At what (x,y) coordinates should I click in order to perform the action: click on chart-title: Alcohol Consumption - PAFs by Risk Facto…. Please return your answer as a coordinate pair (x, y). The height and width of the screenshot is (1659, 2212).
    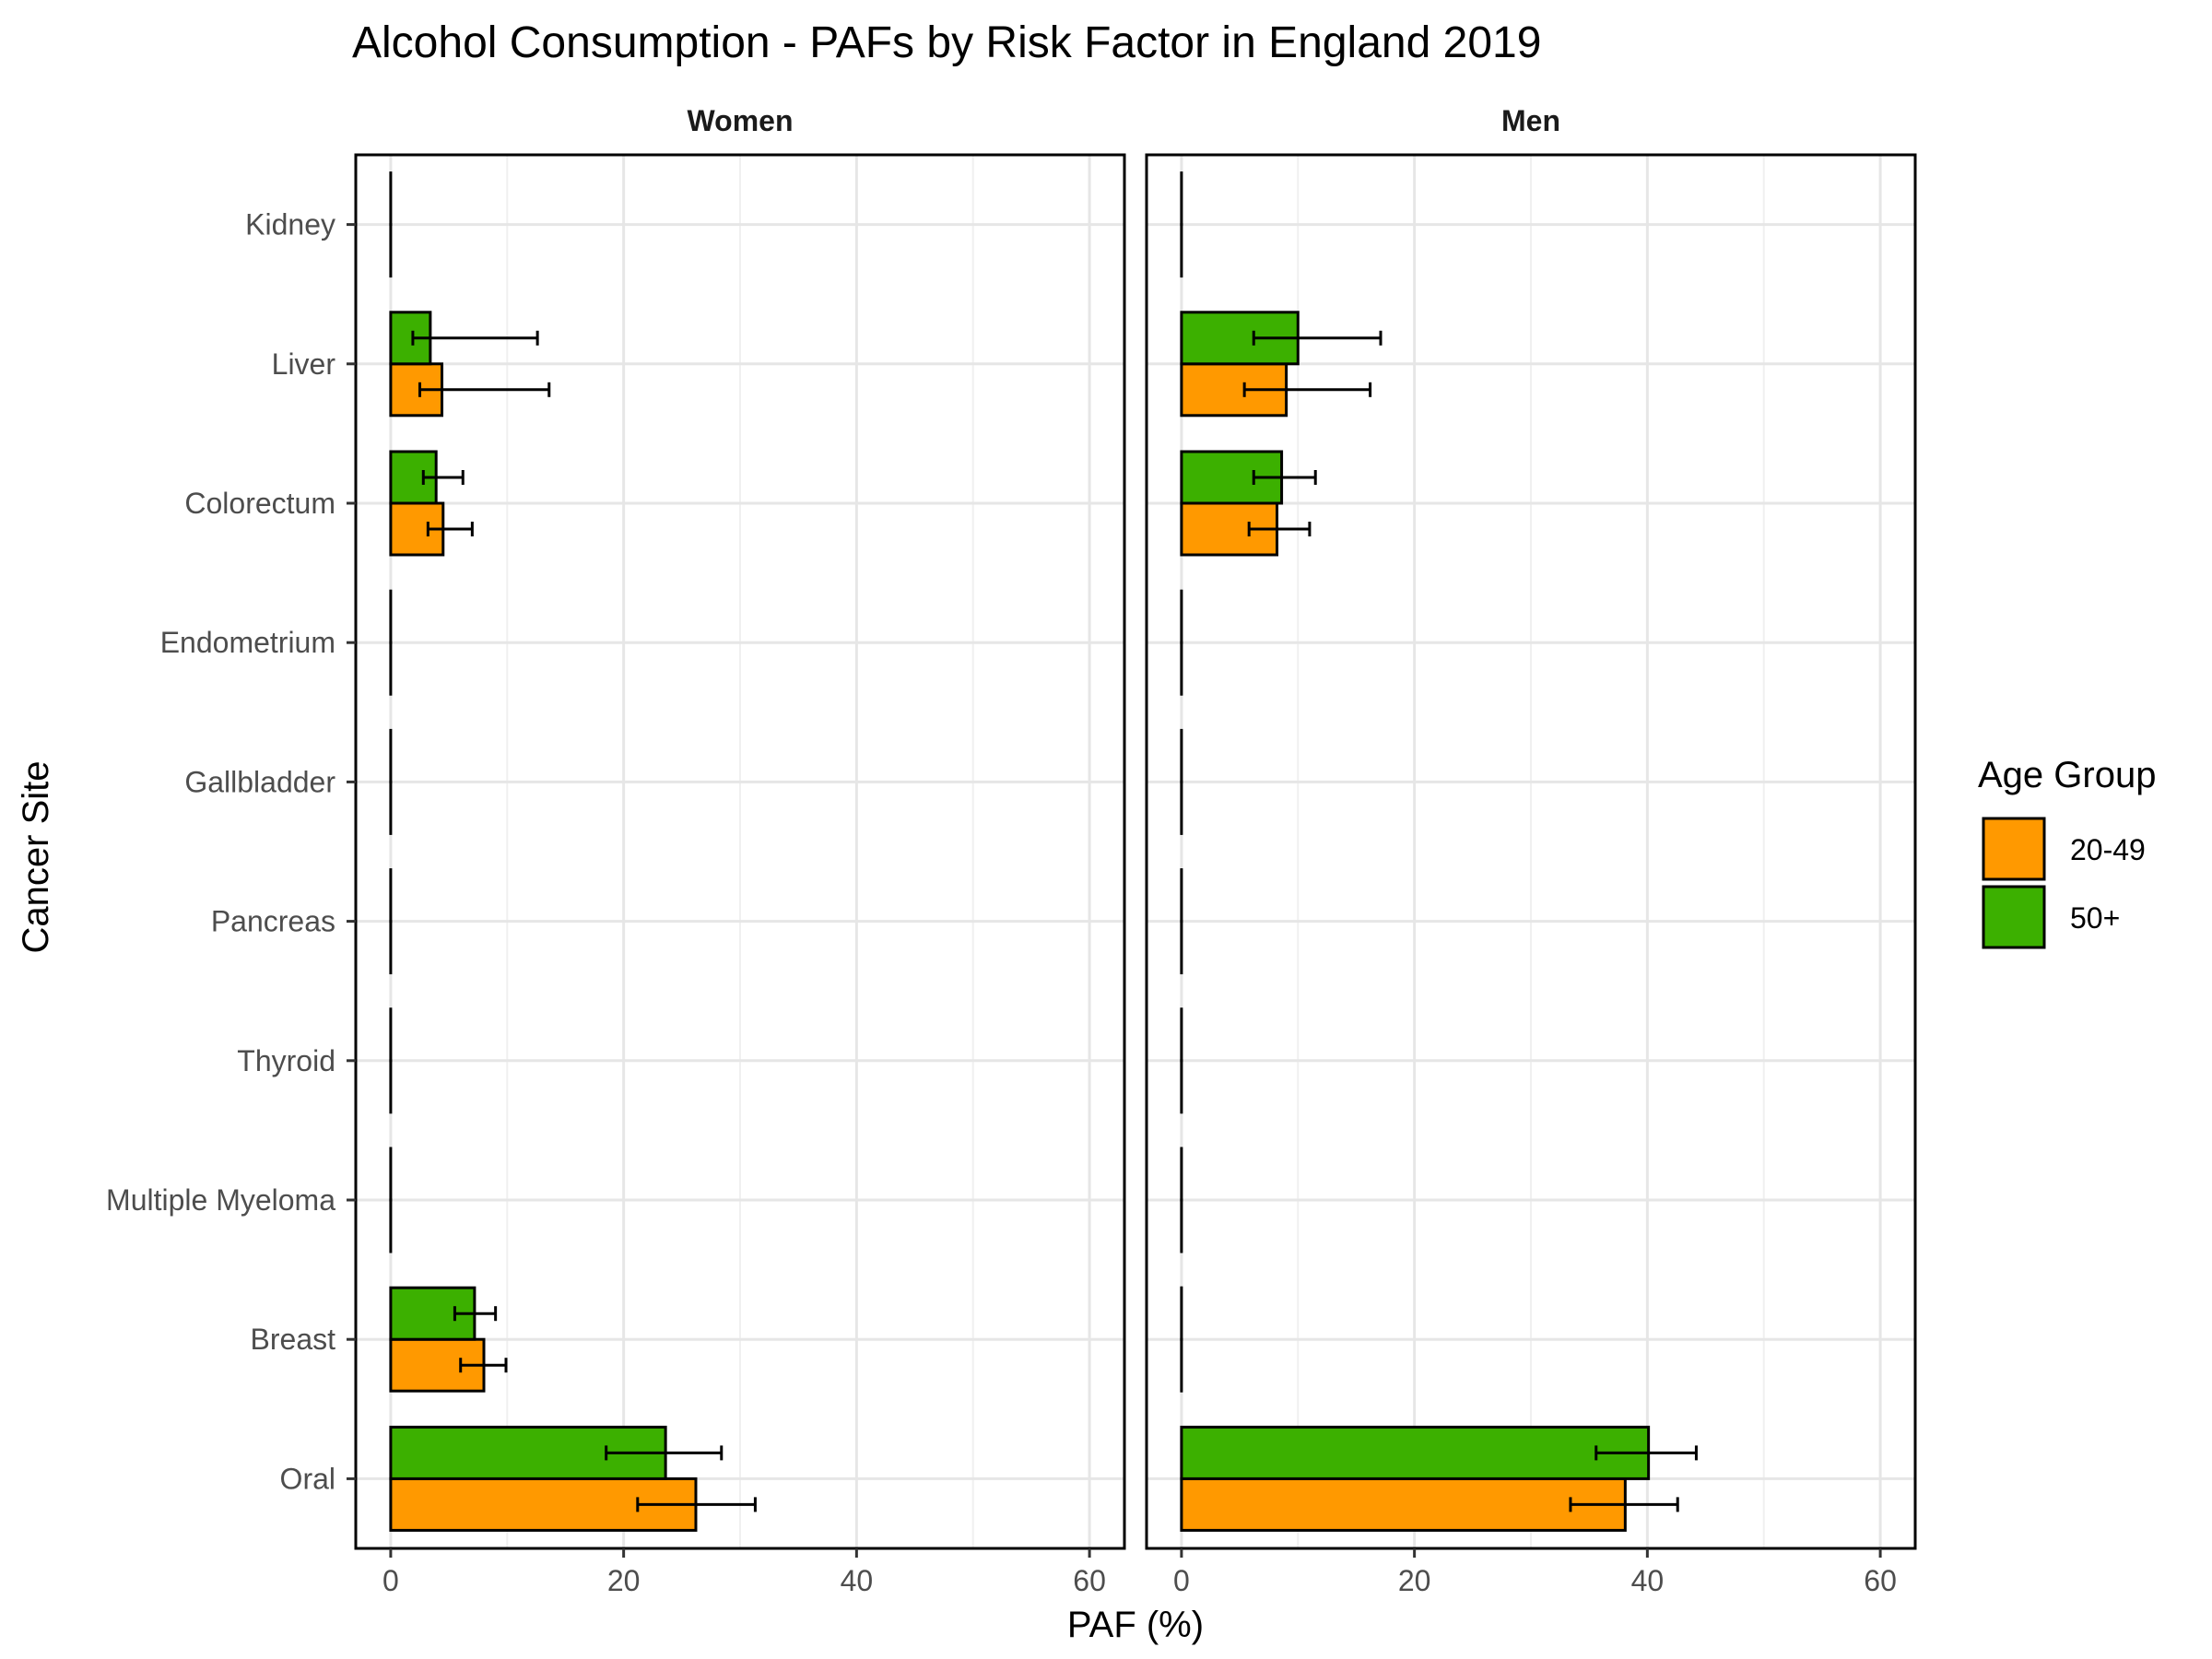
    Looking at the image, I should click on (946, 42).